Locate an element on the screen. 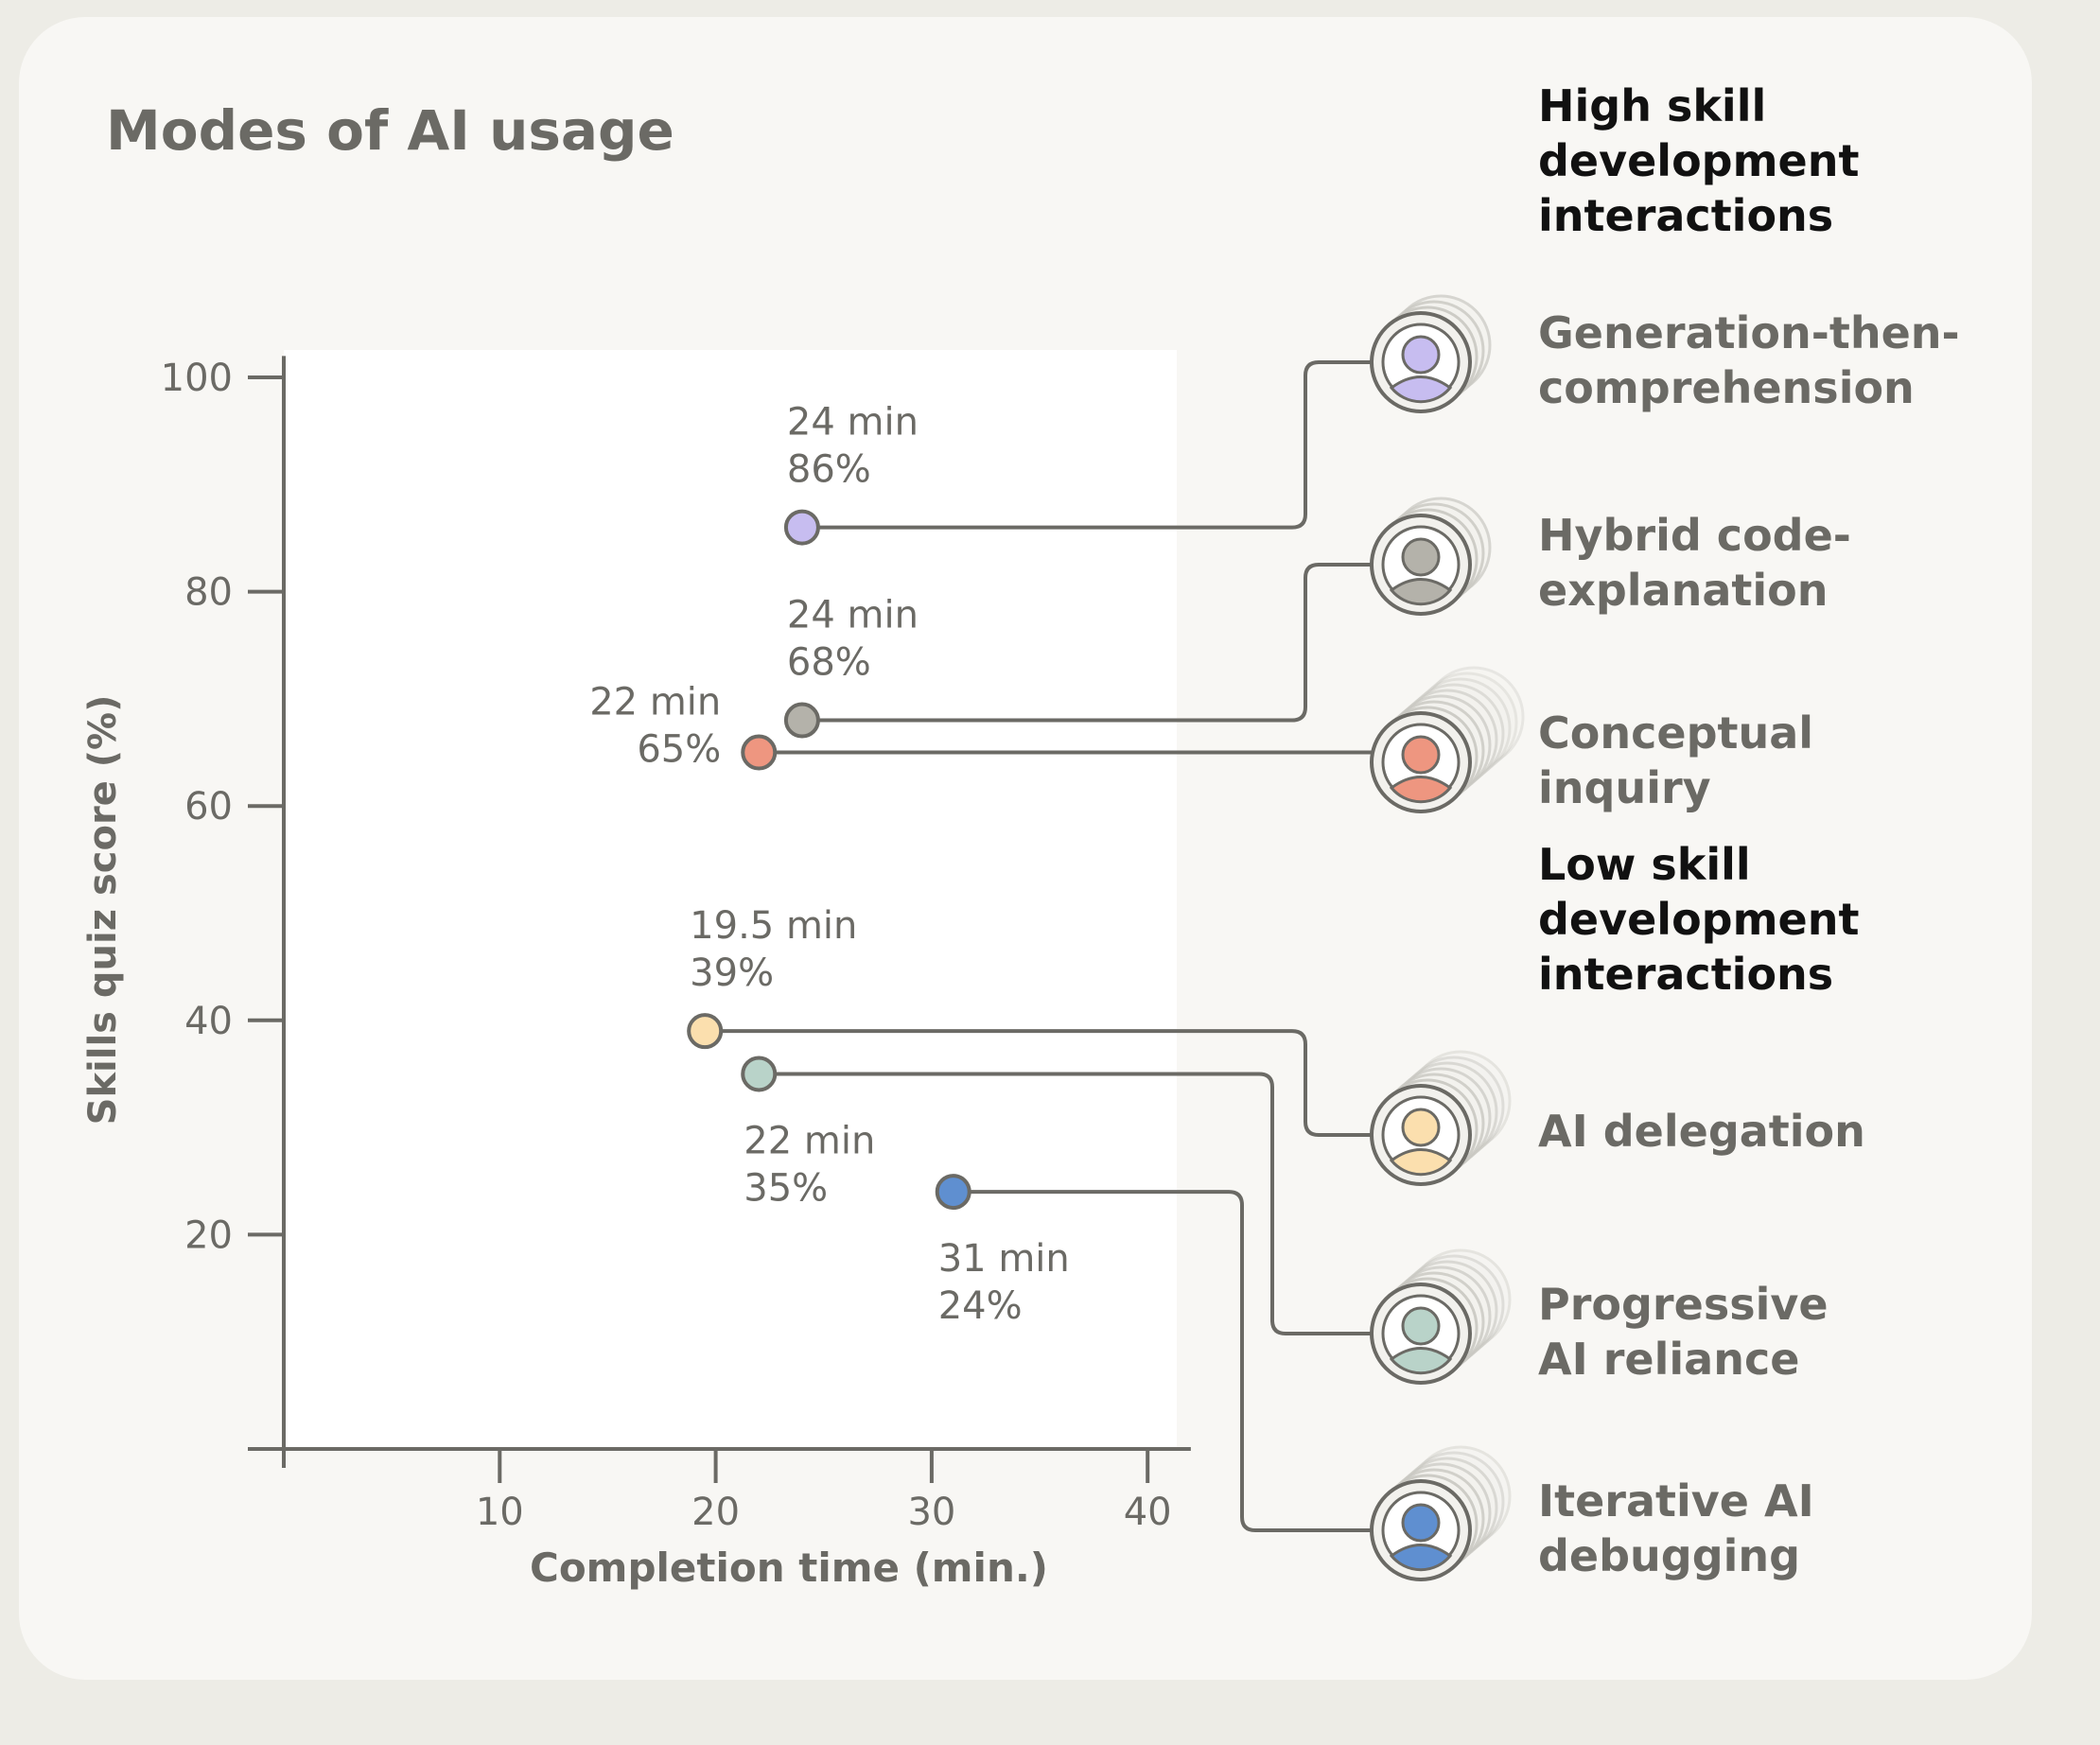 This screenshot has height=1745, width=2100. legend-item-name: Conceptual inquiry is located at coordinates (1675, 760).